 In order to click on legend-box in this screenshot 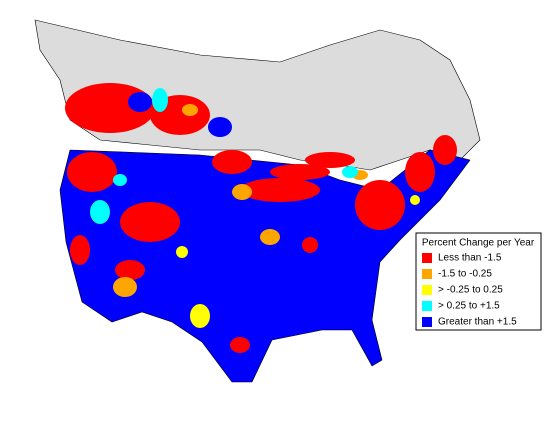, I will do `click(478, 281)`.